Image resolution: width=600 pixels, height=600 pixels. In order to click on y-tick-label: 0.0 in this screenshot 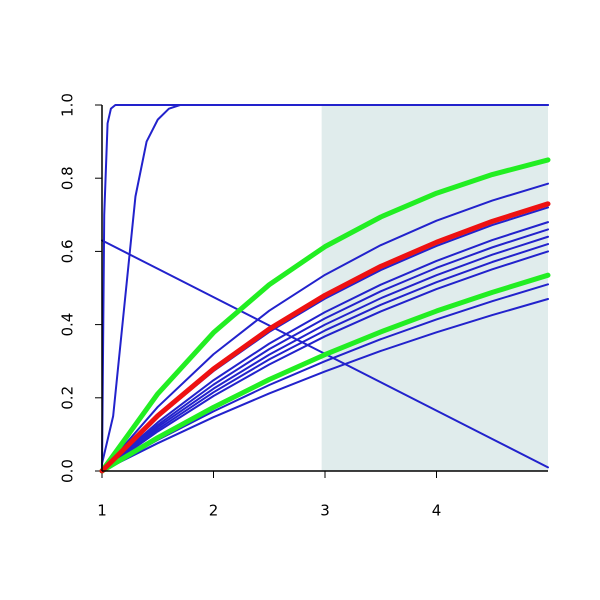, I will do `click(68, 471)`.